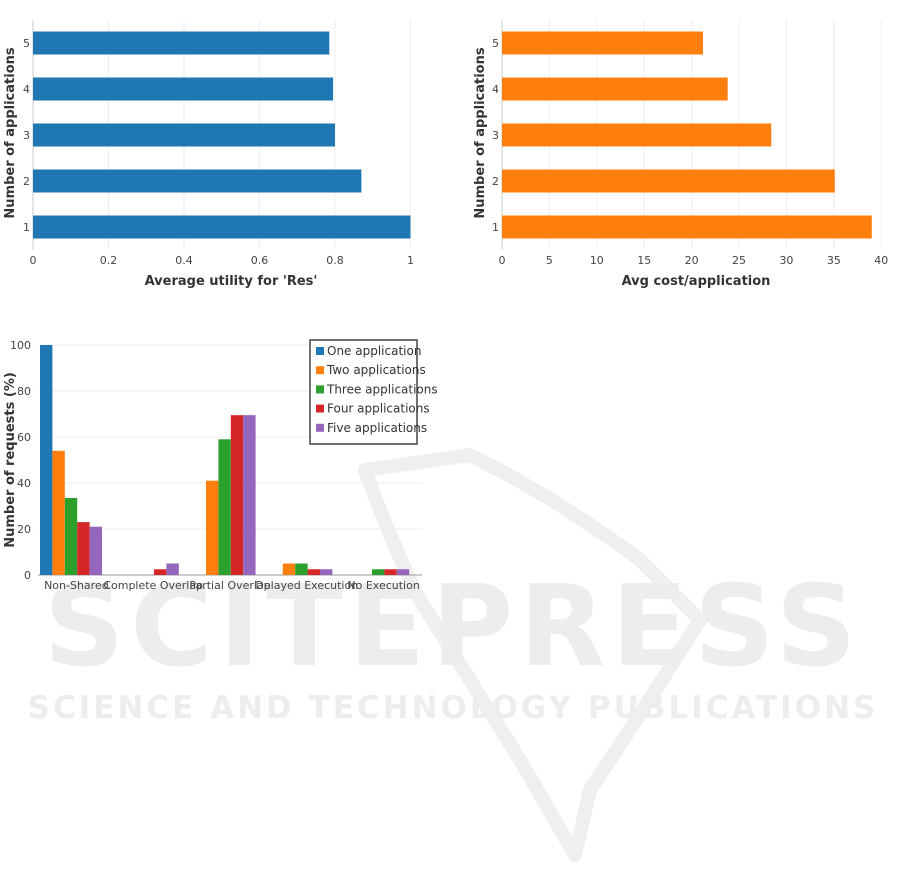 The image size is (906, 893). I want to click on chart2-xtick: 40, so click(881, 260).